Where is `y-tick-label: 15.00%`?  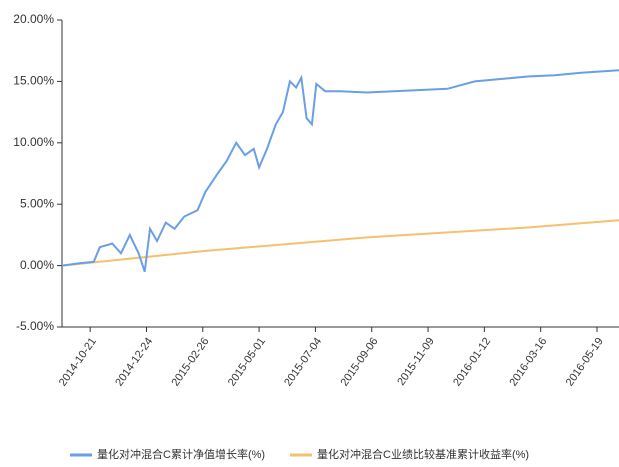
y-tick-label: 15.00% is located at coordinates (33, 81).